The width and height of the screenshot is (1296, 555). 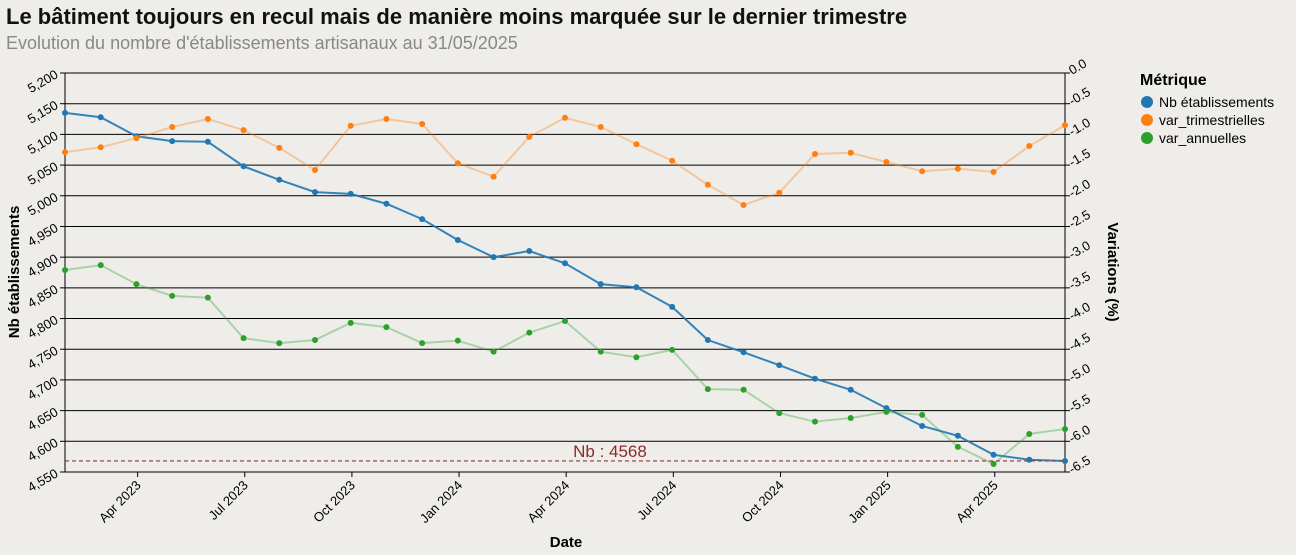 I want to click on x-tick-label: Jan 2025, so click(x=869, y=502).